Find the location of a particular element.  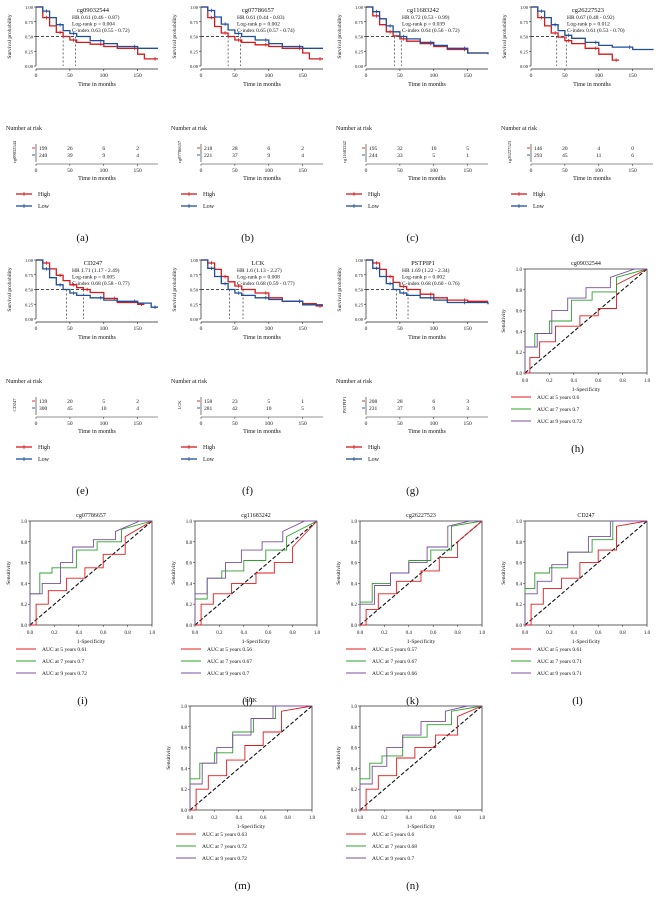

risk-low-count: 33 is located at coordinates (400, 156).